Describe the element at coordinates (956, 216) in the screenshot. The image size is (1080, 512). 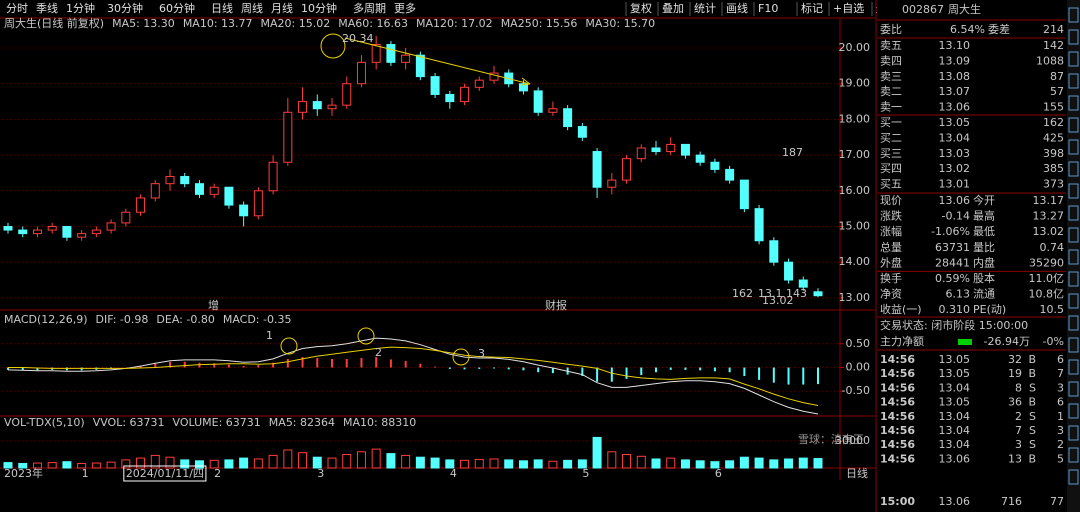
I see `stat-value: -0.14` at that location.